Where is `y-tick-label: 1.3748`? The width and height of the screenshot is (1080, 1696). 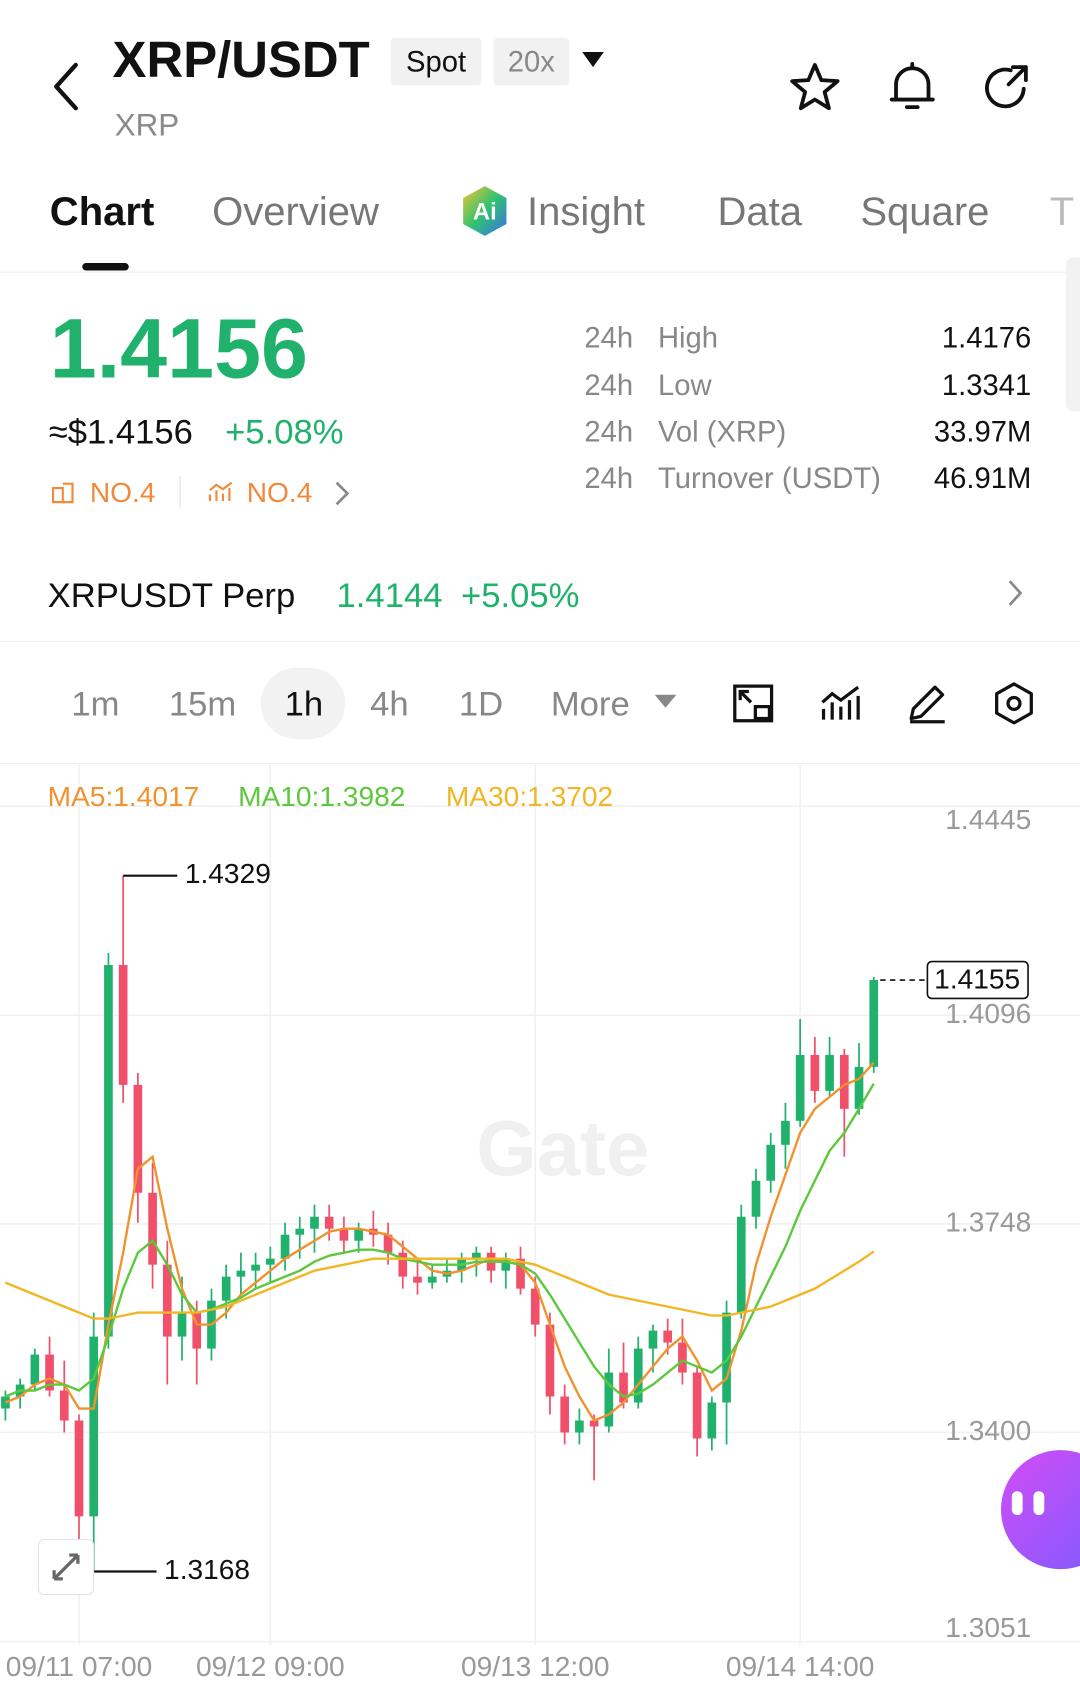
y-tick-label: 1.3748 is located at coordinates (988, 1221).